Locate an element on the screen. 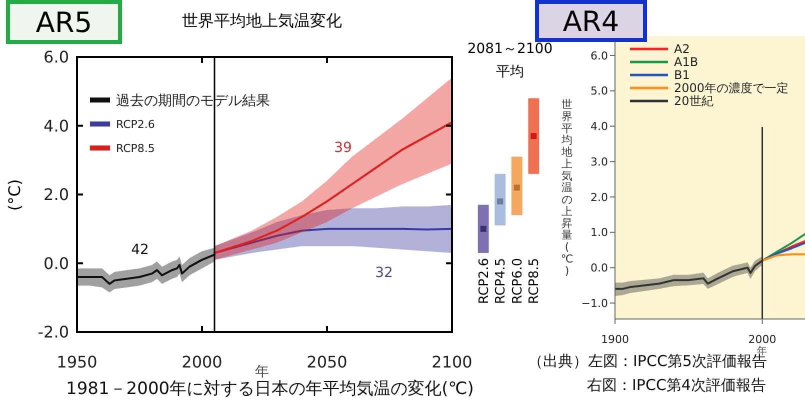 This screenshot has height=403, width=805. y-tick-label: 3.0 is located at coordinates (599, 161).